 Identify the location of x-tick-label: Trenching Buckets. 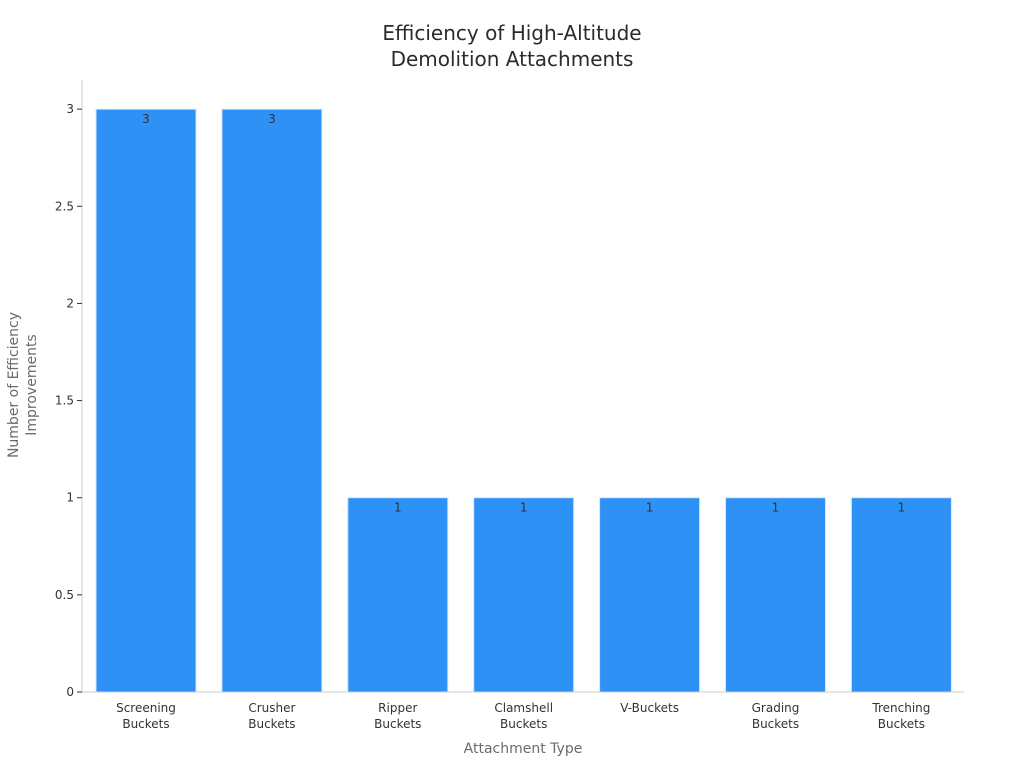
(900, 716).